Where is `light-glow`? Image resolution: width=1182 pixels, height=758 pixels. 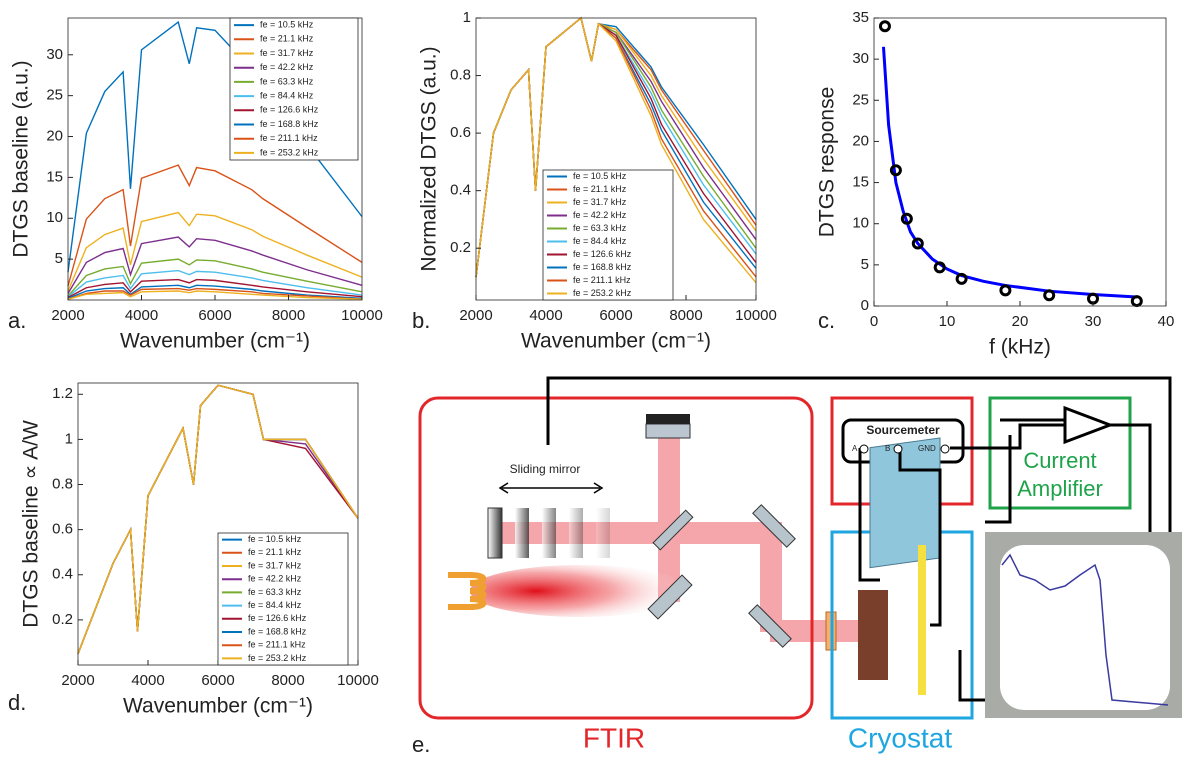 light-glow is located at coordinates (580, 591).